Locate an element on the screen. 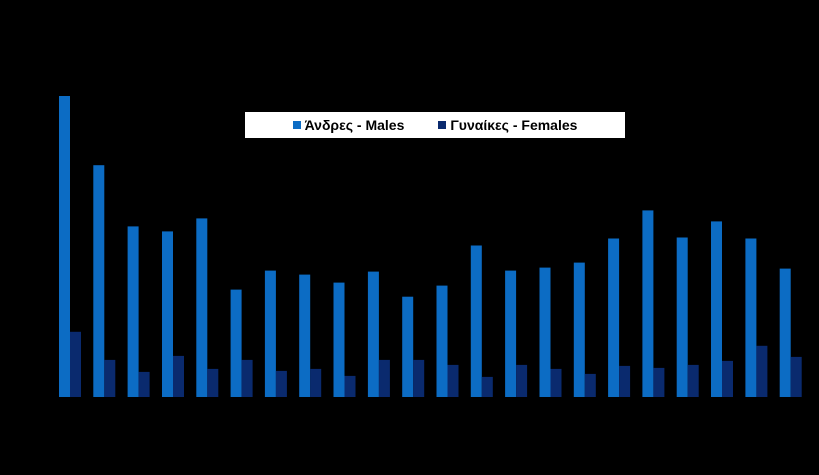 The width and height of the screenshot is (819, 475). legend: Άνδρες - Males Γυναίκες - Females is located at coordinates (435, 125).